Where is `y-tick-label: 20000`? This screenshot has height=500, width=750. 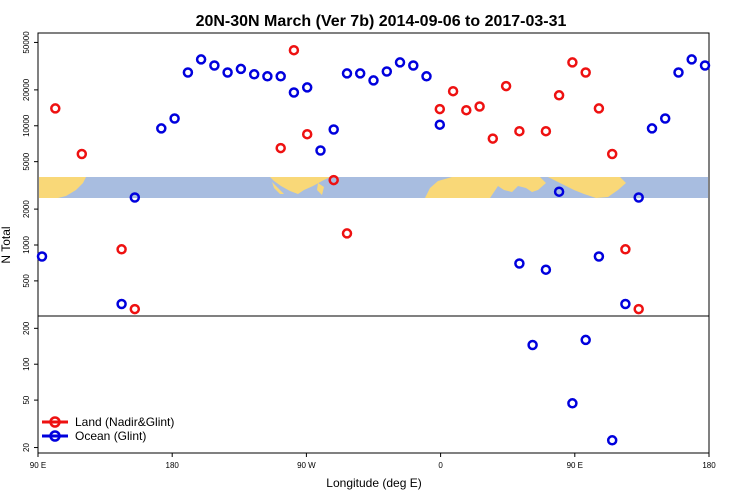
y-tick-label: 20000 is located at coordinates (26, 89).